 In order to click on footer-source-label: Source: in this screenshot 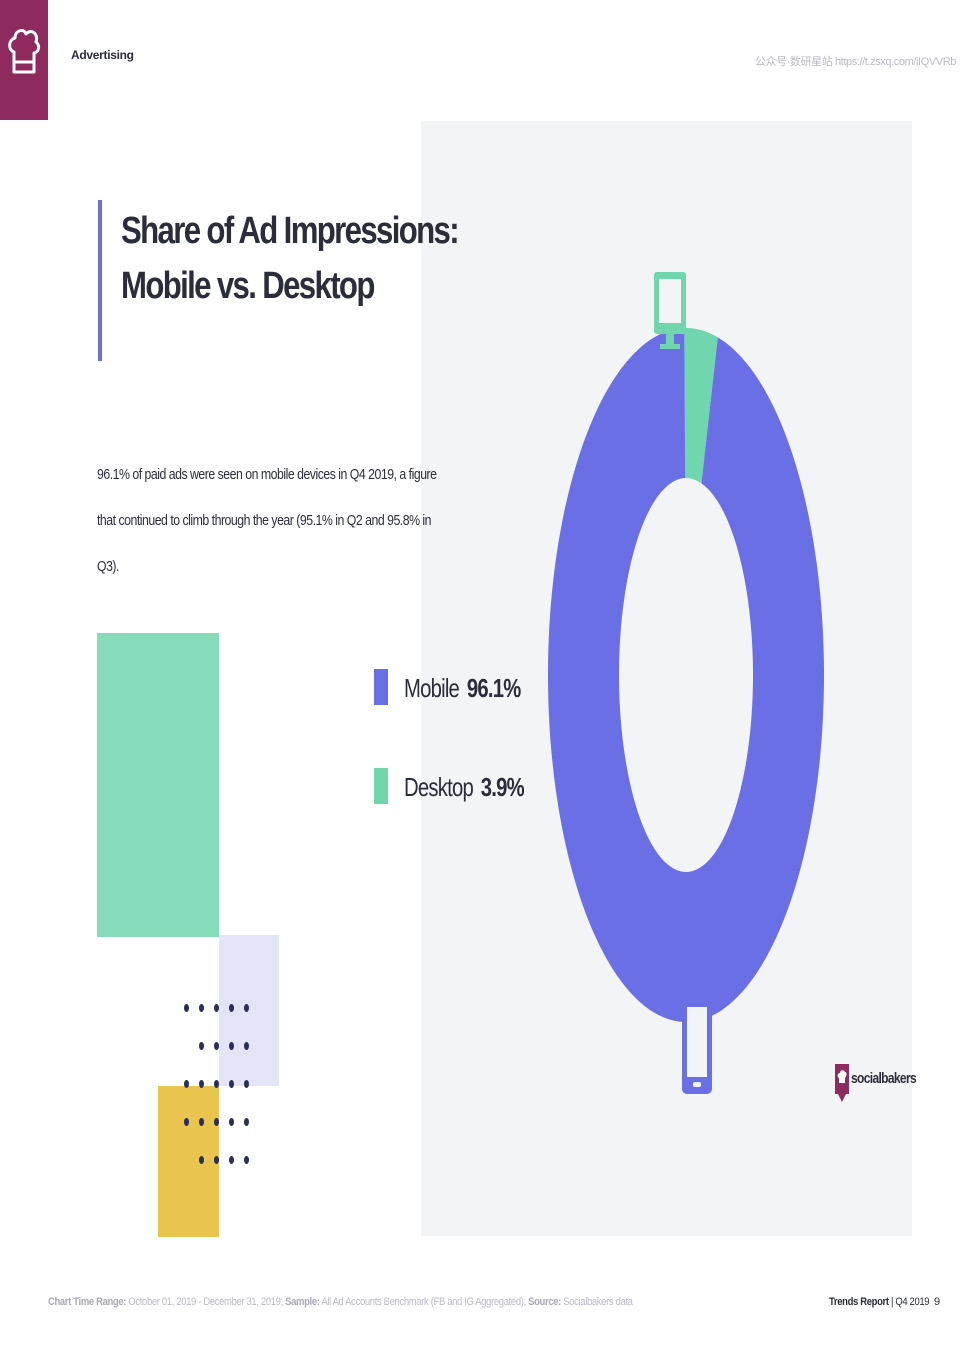, I will do `click(544, 1302)`.